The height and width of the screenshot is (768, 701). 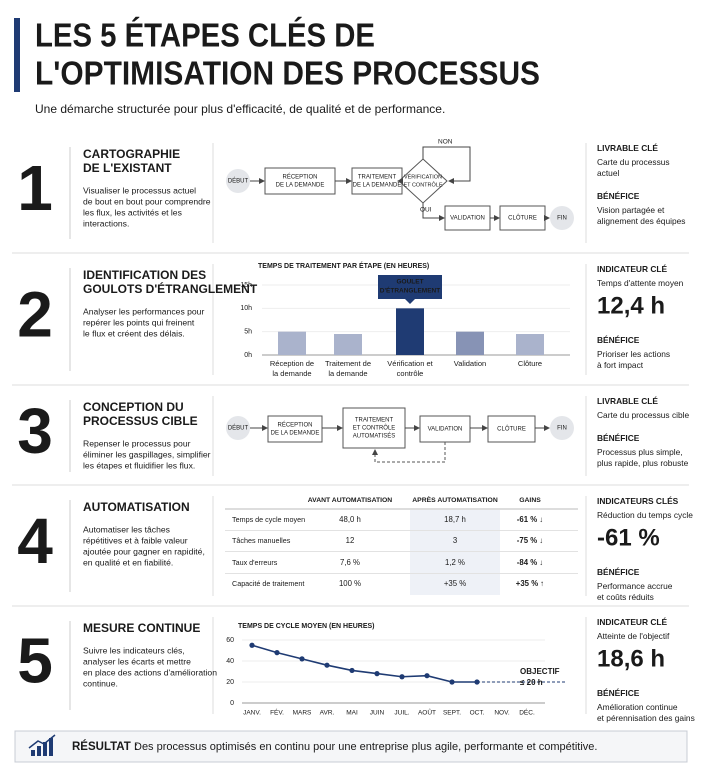 What do you see at coordinates (643, 463) in the screenshot?
I see `panel-text: plus rapide, plus robuste` at bounding box center [643, 463].